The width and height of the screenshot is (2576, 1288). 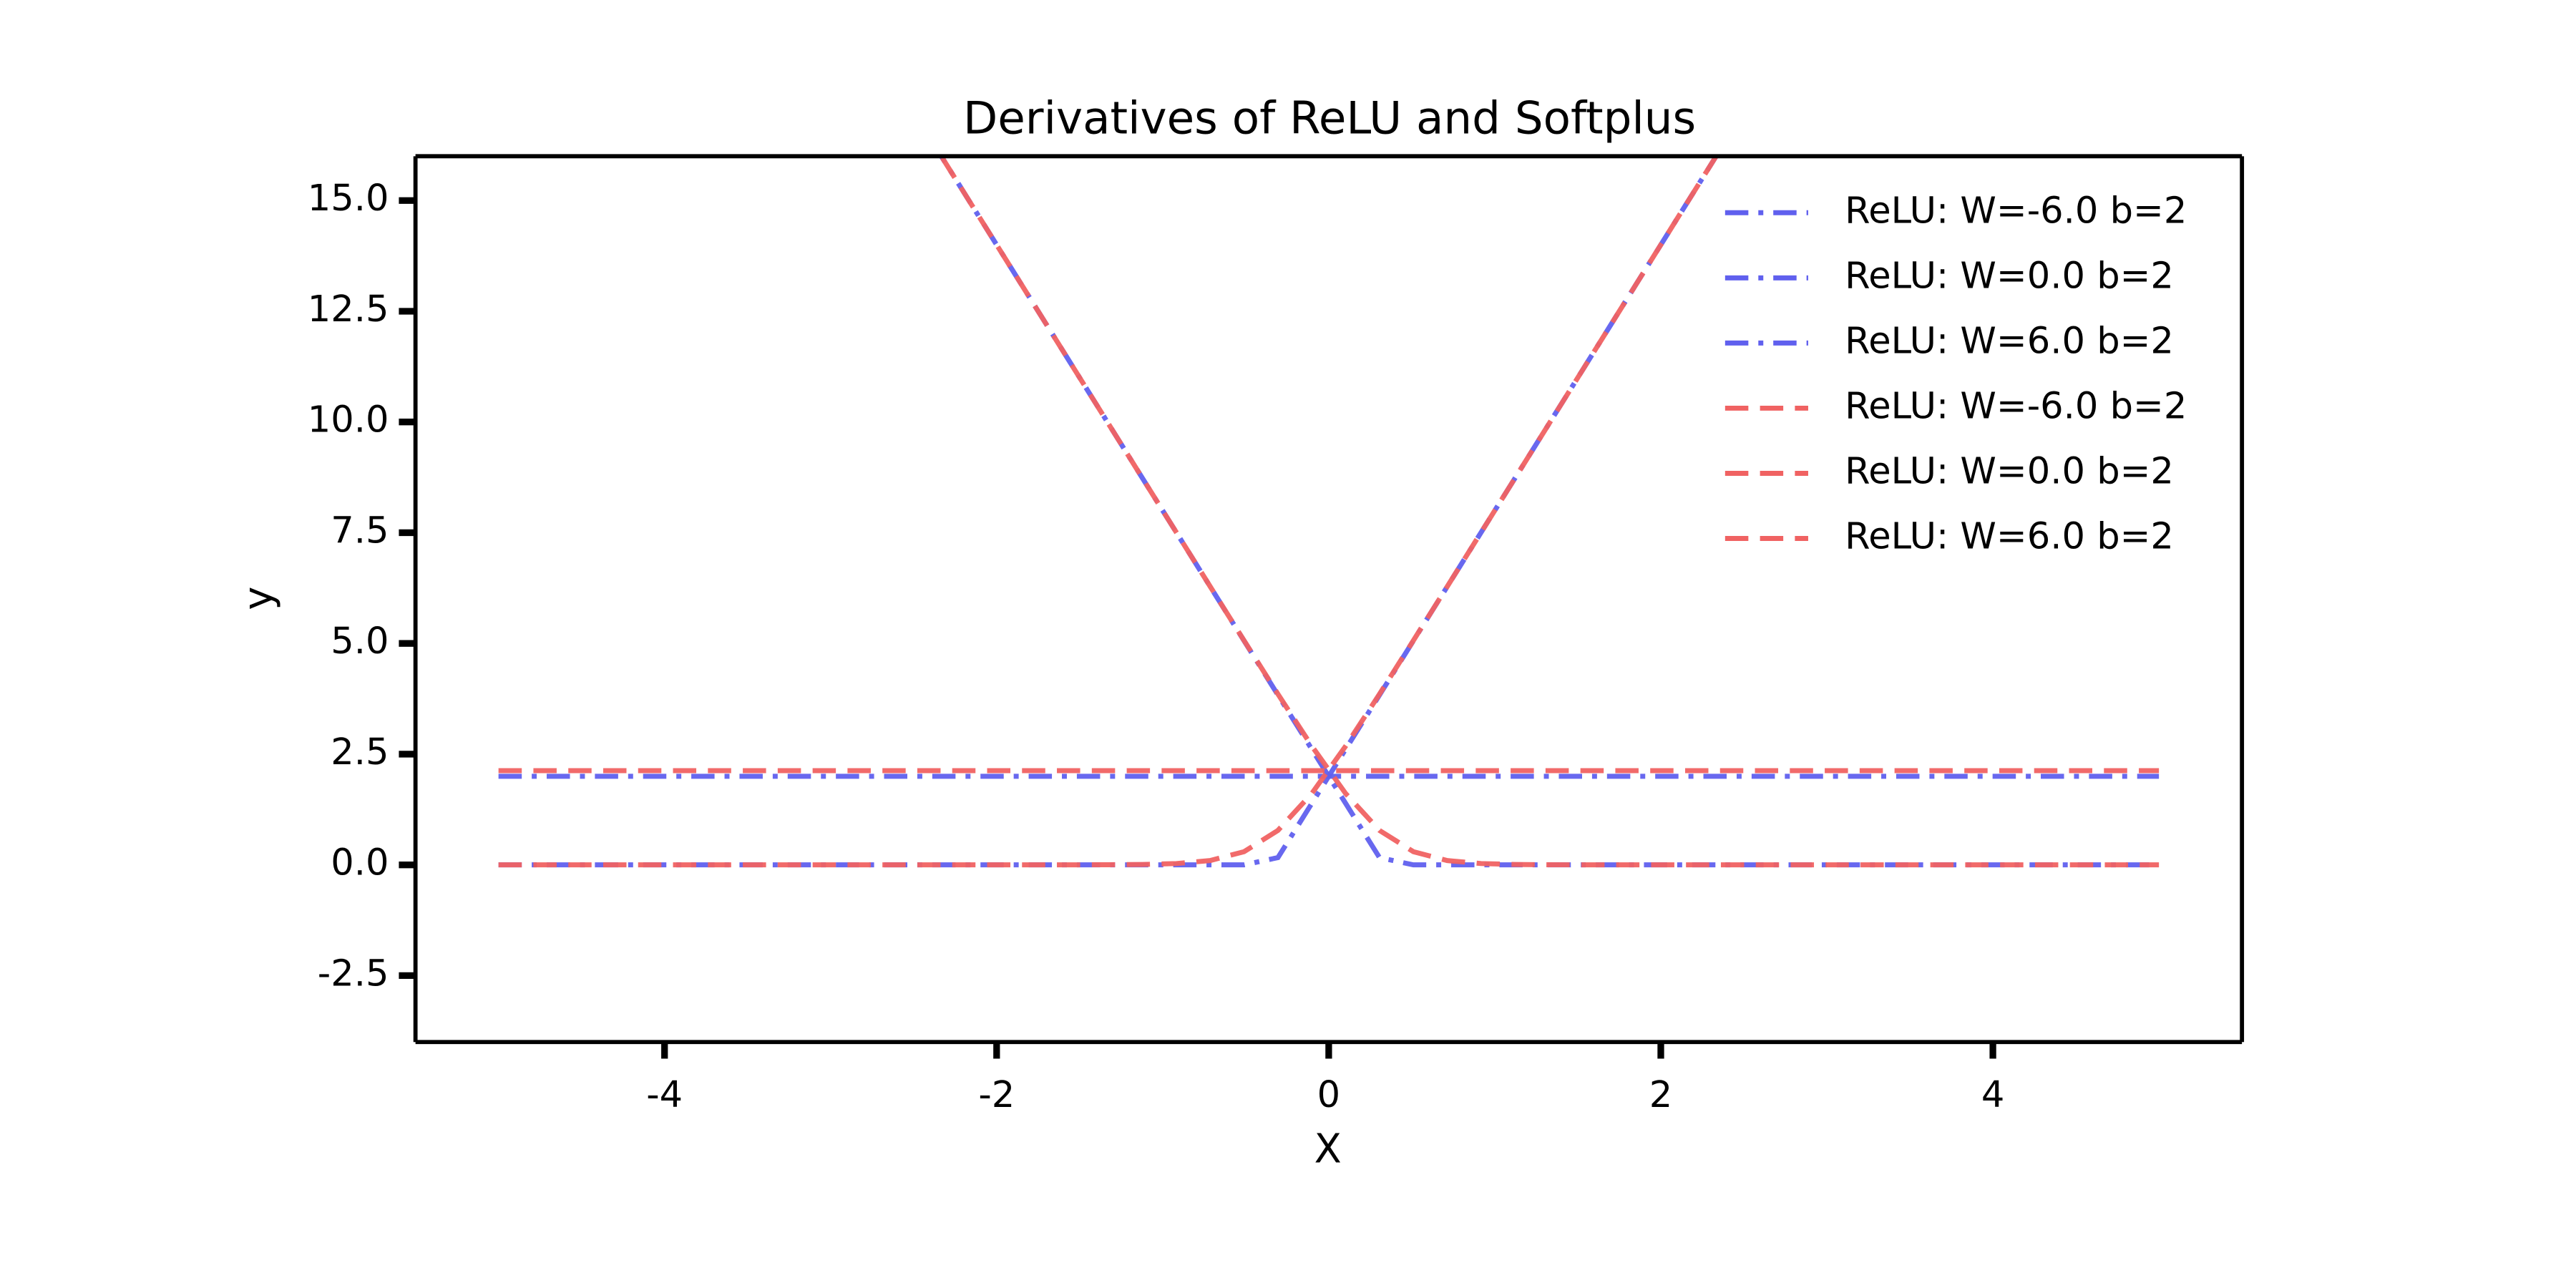 I want to click on x-tick-label: -2, so click(x=996, y=1095).